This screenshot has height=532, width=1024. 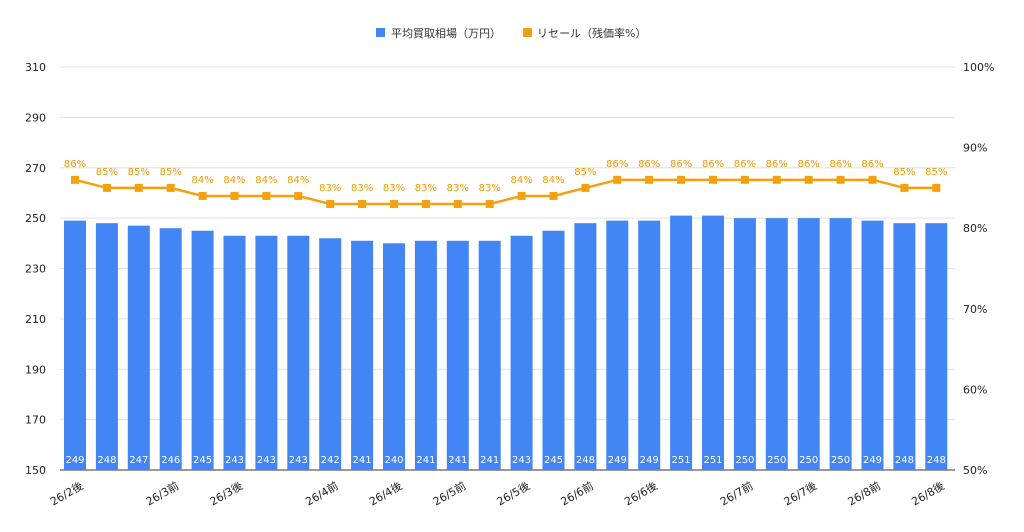 I want to click on y-right-tick-label: 60%, so click(x=975, y=389).